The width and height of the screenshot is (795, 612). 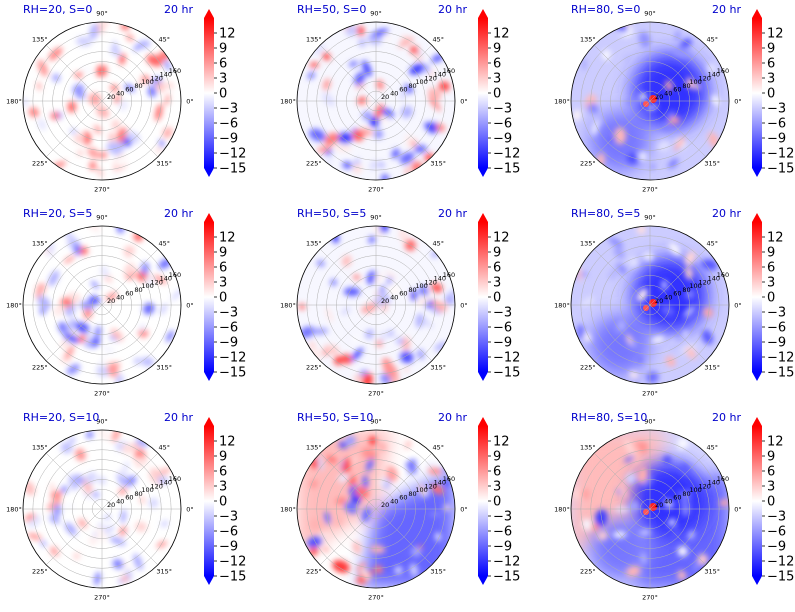 What do you see at coordinates (780, 562) in the screenshot?
I see `colorbar-tick-label: −12` at bounding box center [780, 562].